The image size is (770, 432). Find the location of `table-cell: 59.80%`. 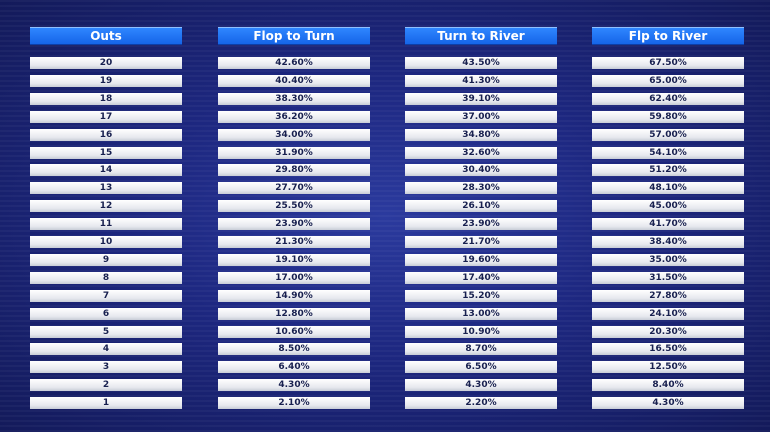

table-cell: 59.80% is located at coordinates (668, 116).